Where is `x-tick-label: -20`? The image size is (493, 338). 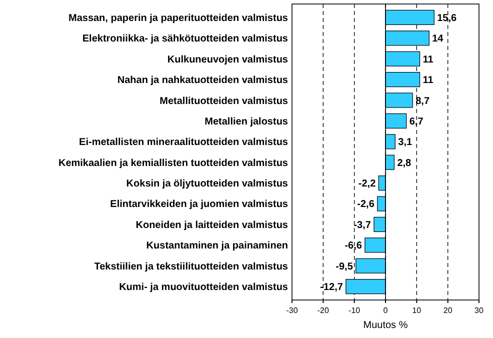 x-tick-label: -20 is located at coordinates (323, 310).